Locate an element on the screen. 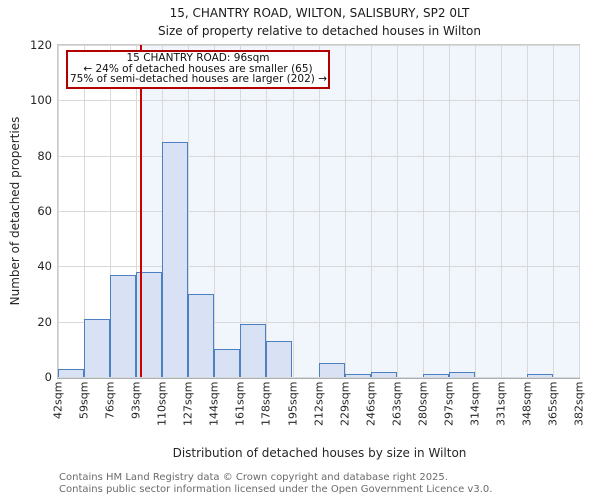 The width and height of the screenshot is (600, 500). x-tick-label: 280sqm is located at coordinates (423, 403).